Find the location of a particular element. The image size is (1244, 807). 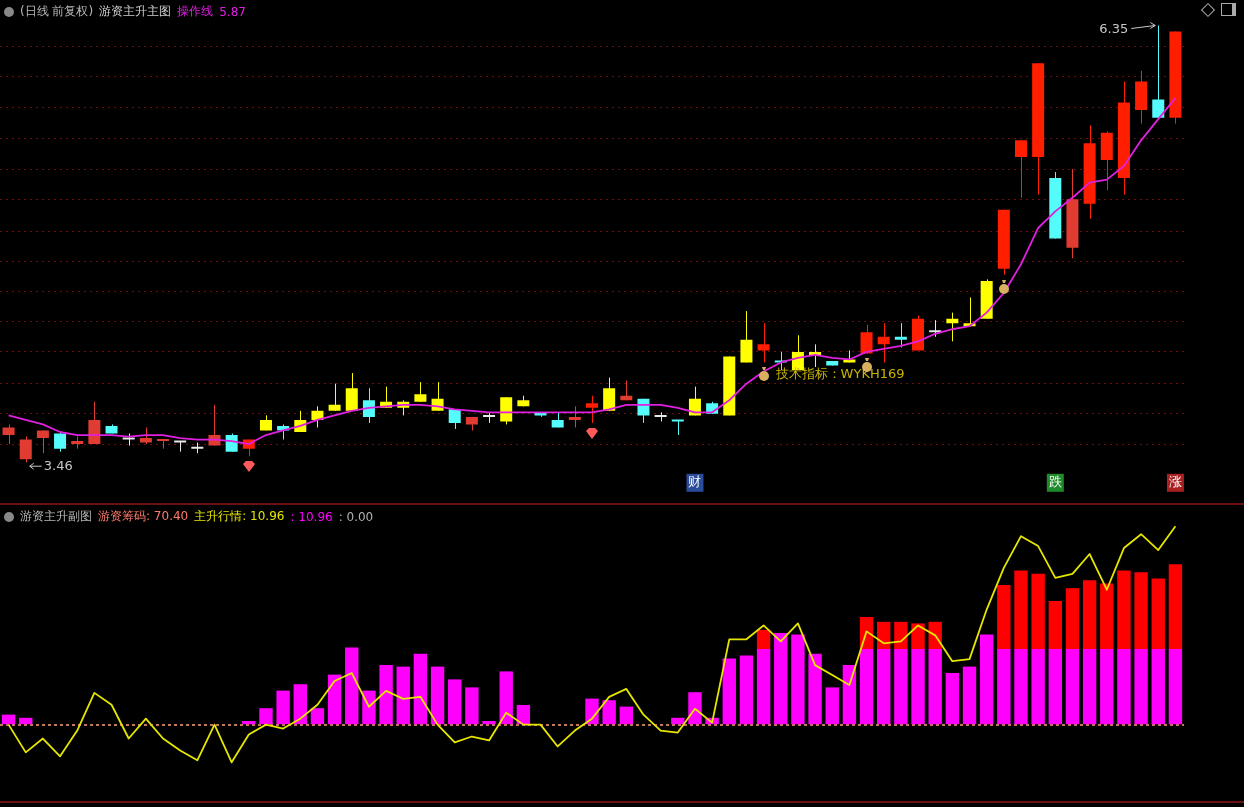

text: 5.87 is located at coordinates (232, 11).